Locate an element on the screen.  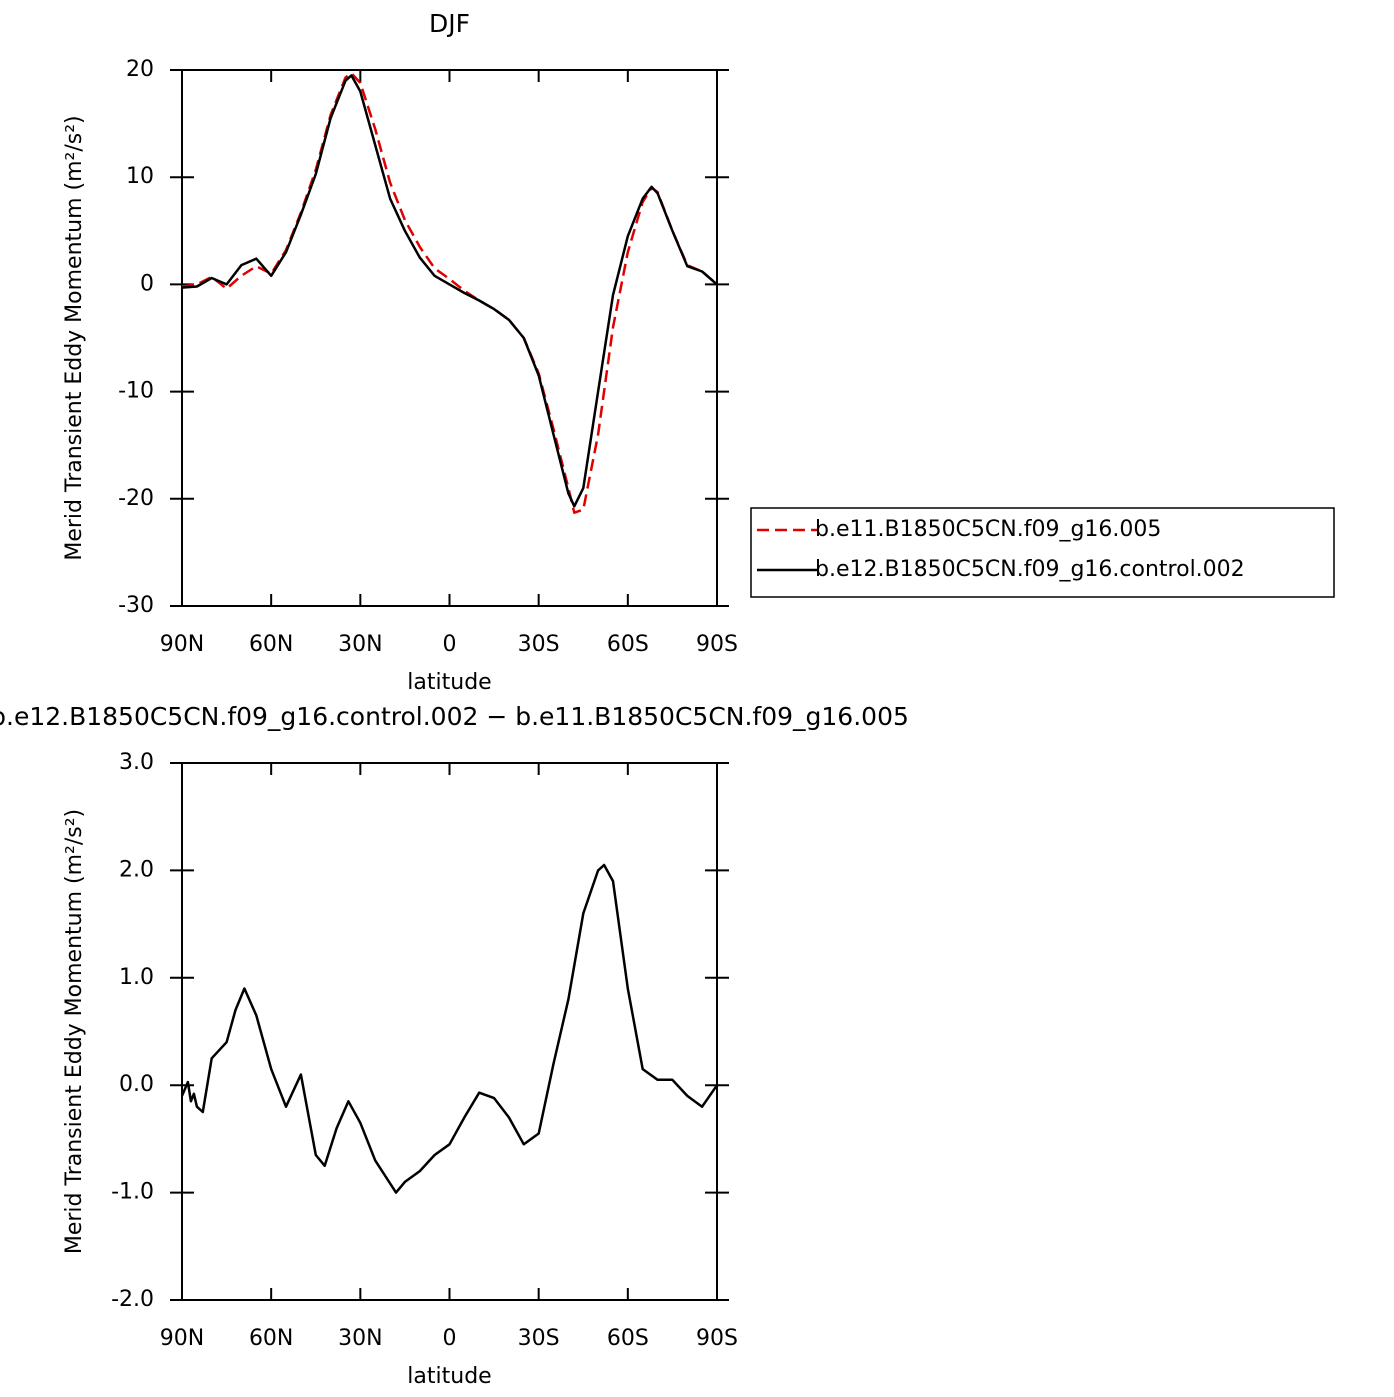
y-tick-label: -30 is located at coordinates (136, 605).